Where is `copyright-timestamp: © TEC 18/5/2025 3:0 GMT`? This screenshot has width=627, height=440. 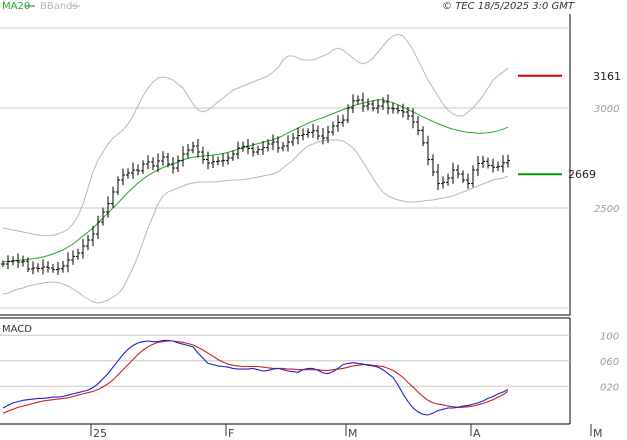
copyright-timestamp: © TEC 18/5/2025 3:0 GMT is located at coordinates (508, 6).